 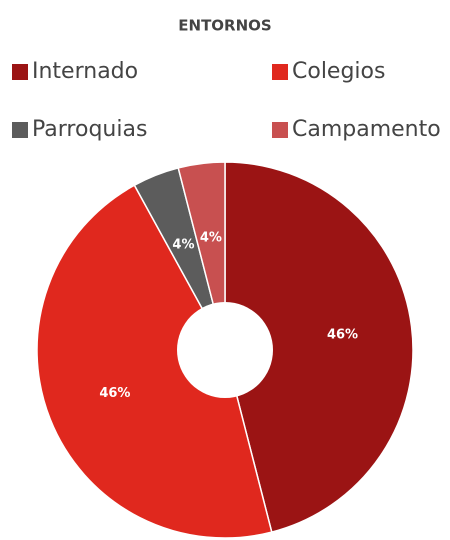 What do you see at coordinates (225, 350) in the screenshot?
I see `donut-hole` at bounding box center [225, 350].